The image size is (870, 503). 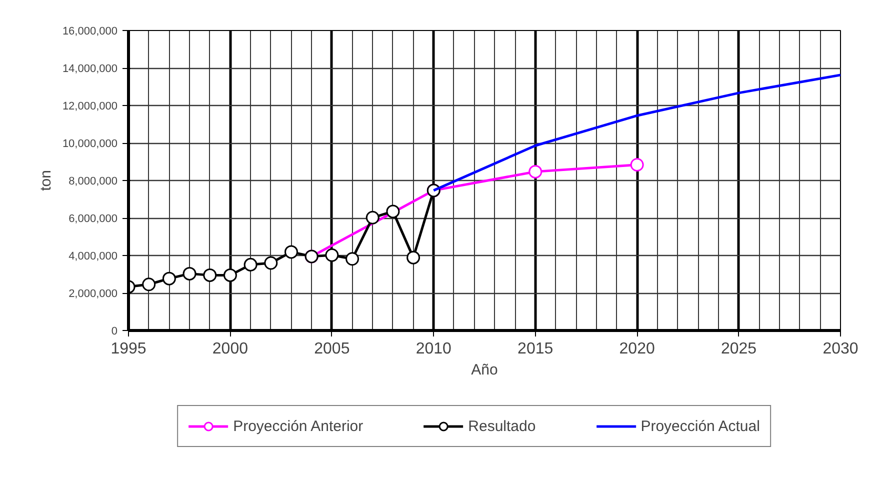 I want to click on x-tick-label: 2010, so click(x=434, y=349).